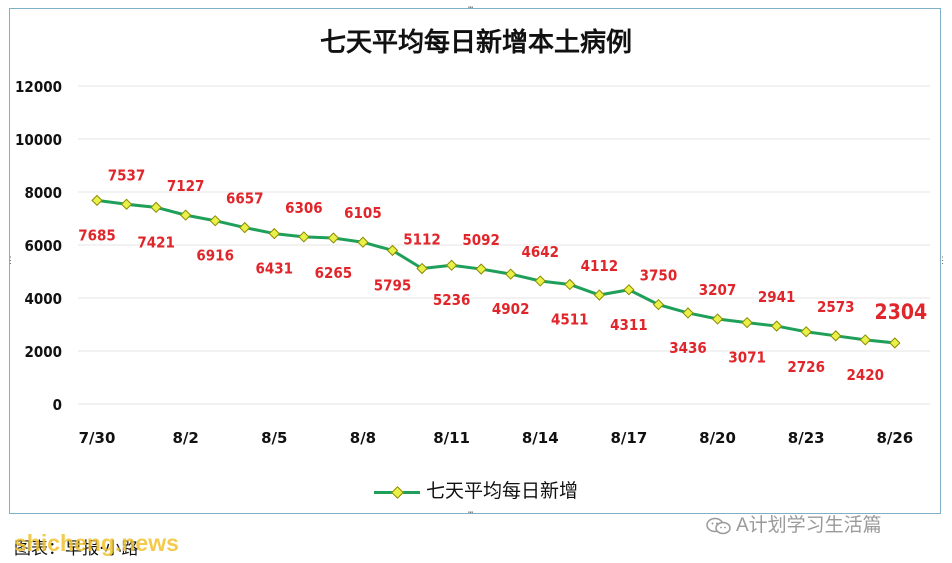 The height and width of the screenshot is (563, 952). What do you see at coordinates (186, 186) in the screenshot?
I see `data-label: 7127` at bounding box center [186, 186].